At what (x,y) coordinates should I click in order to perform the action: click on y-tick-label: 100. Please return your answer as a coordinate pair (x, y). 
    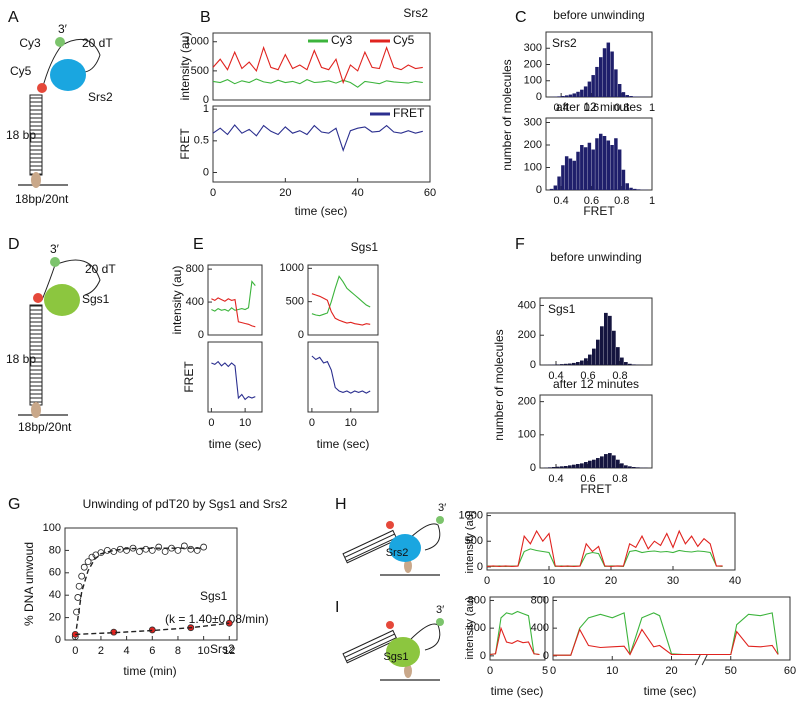
    Looking at the image, I should click on (52, 528).